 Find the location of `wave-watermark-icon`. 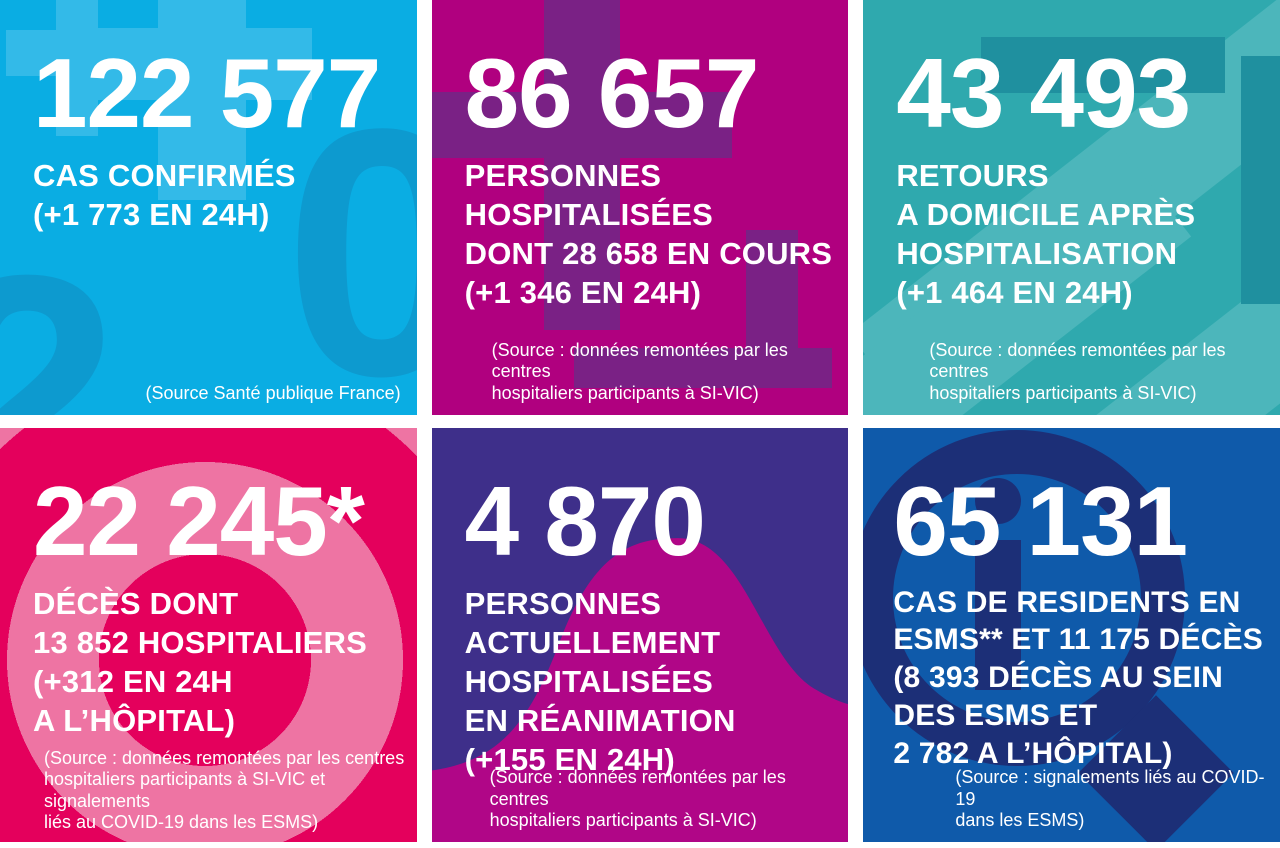

wave-watermark-icon is located at coordinates (640, 689).